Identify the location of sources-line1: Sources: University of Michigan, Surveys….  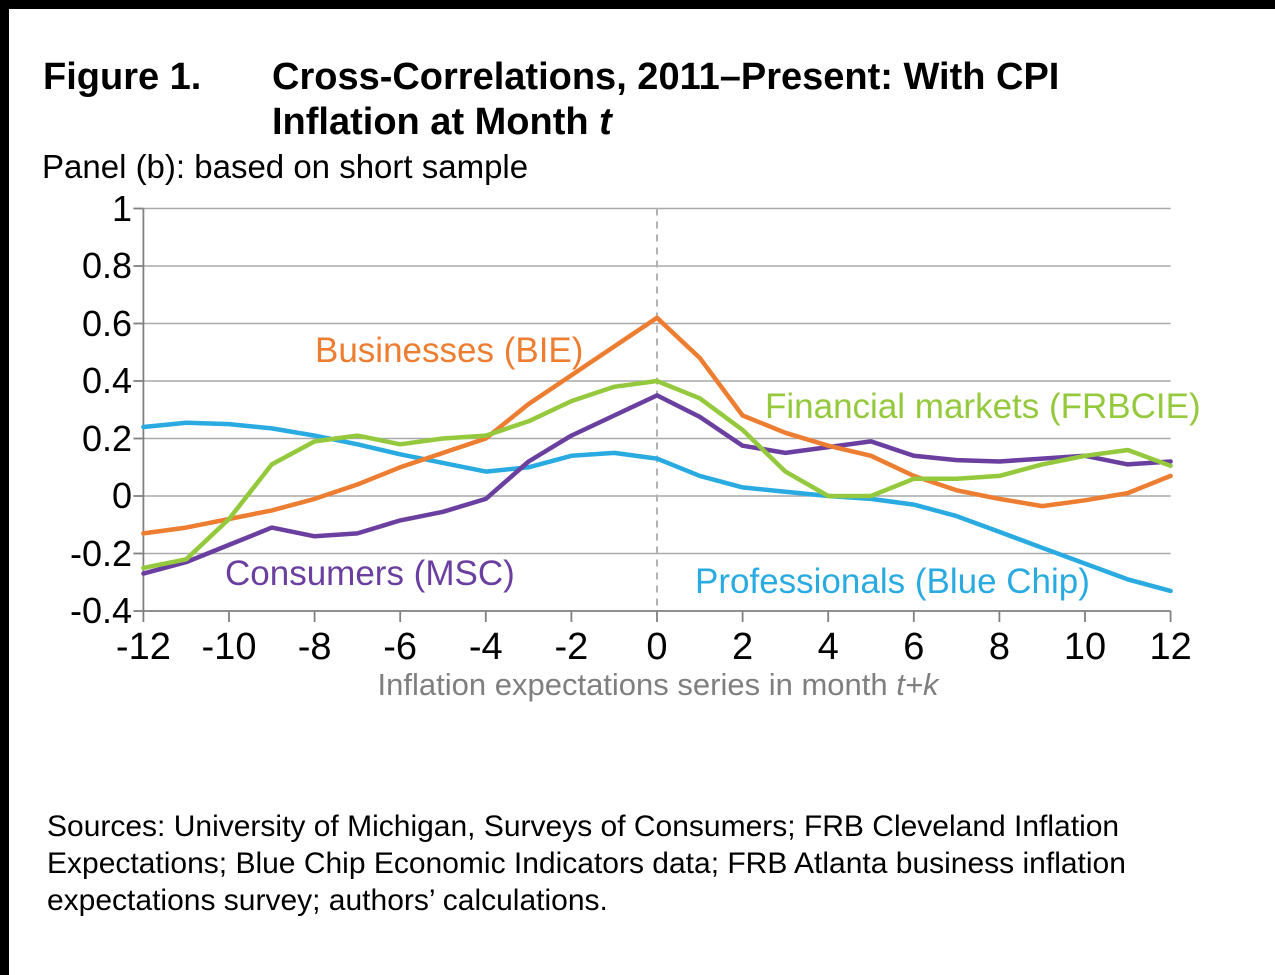
(583, 826).